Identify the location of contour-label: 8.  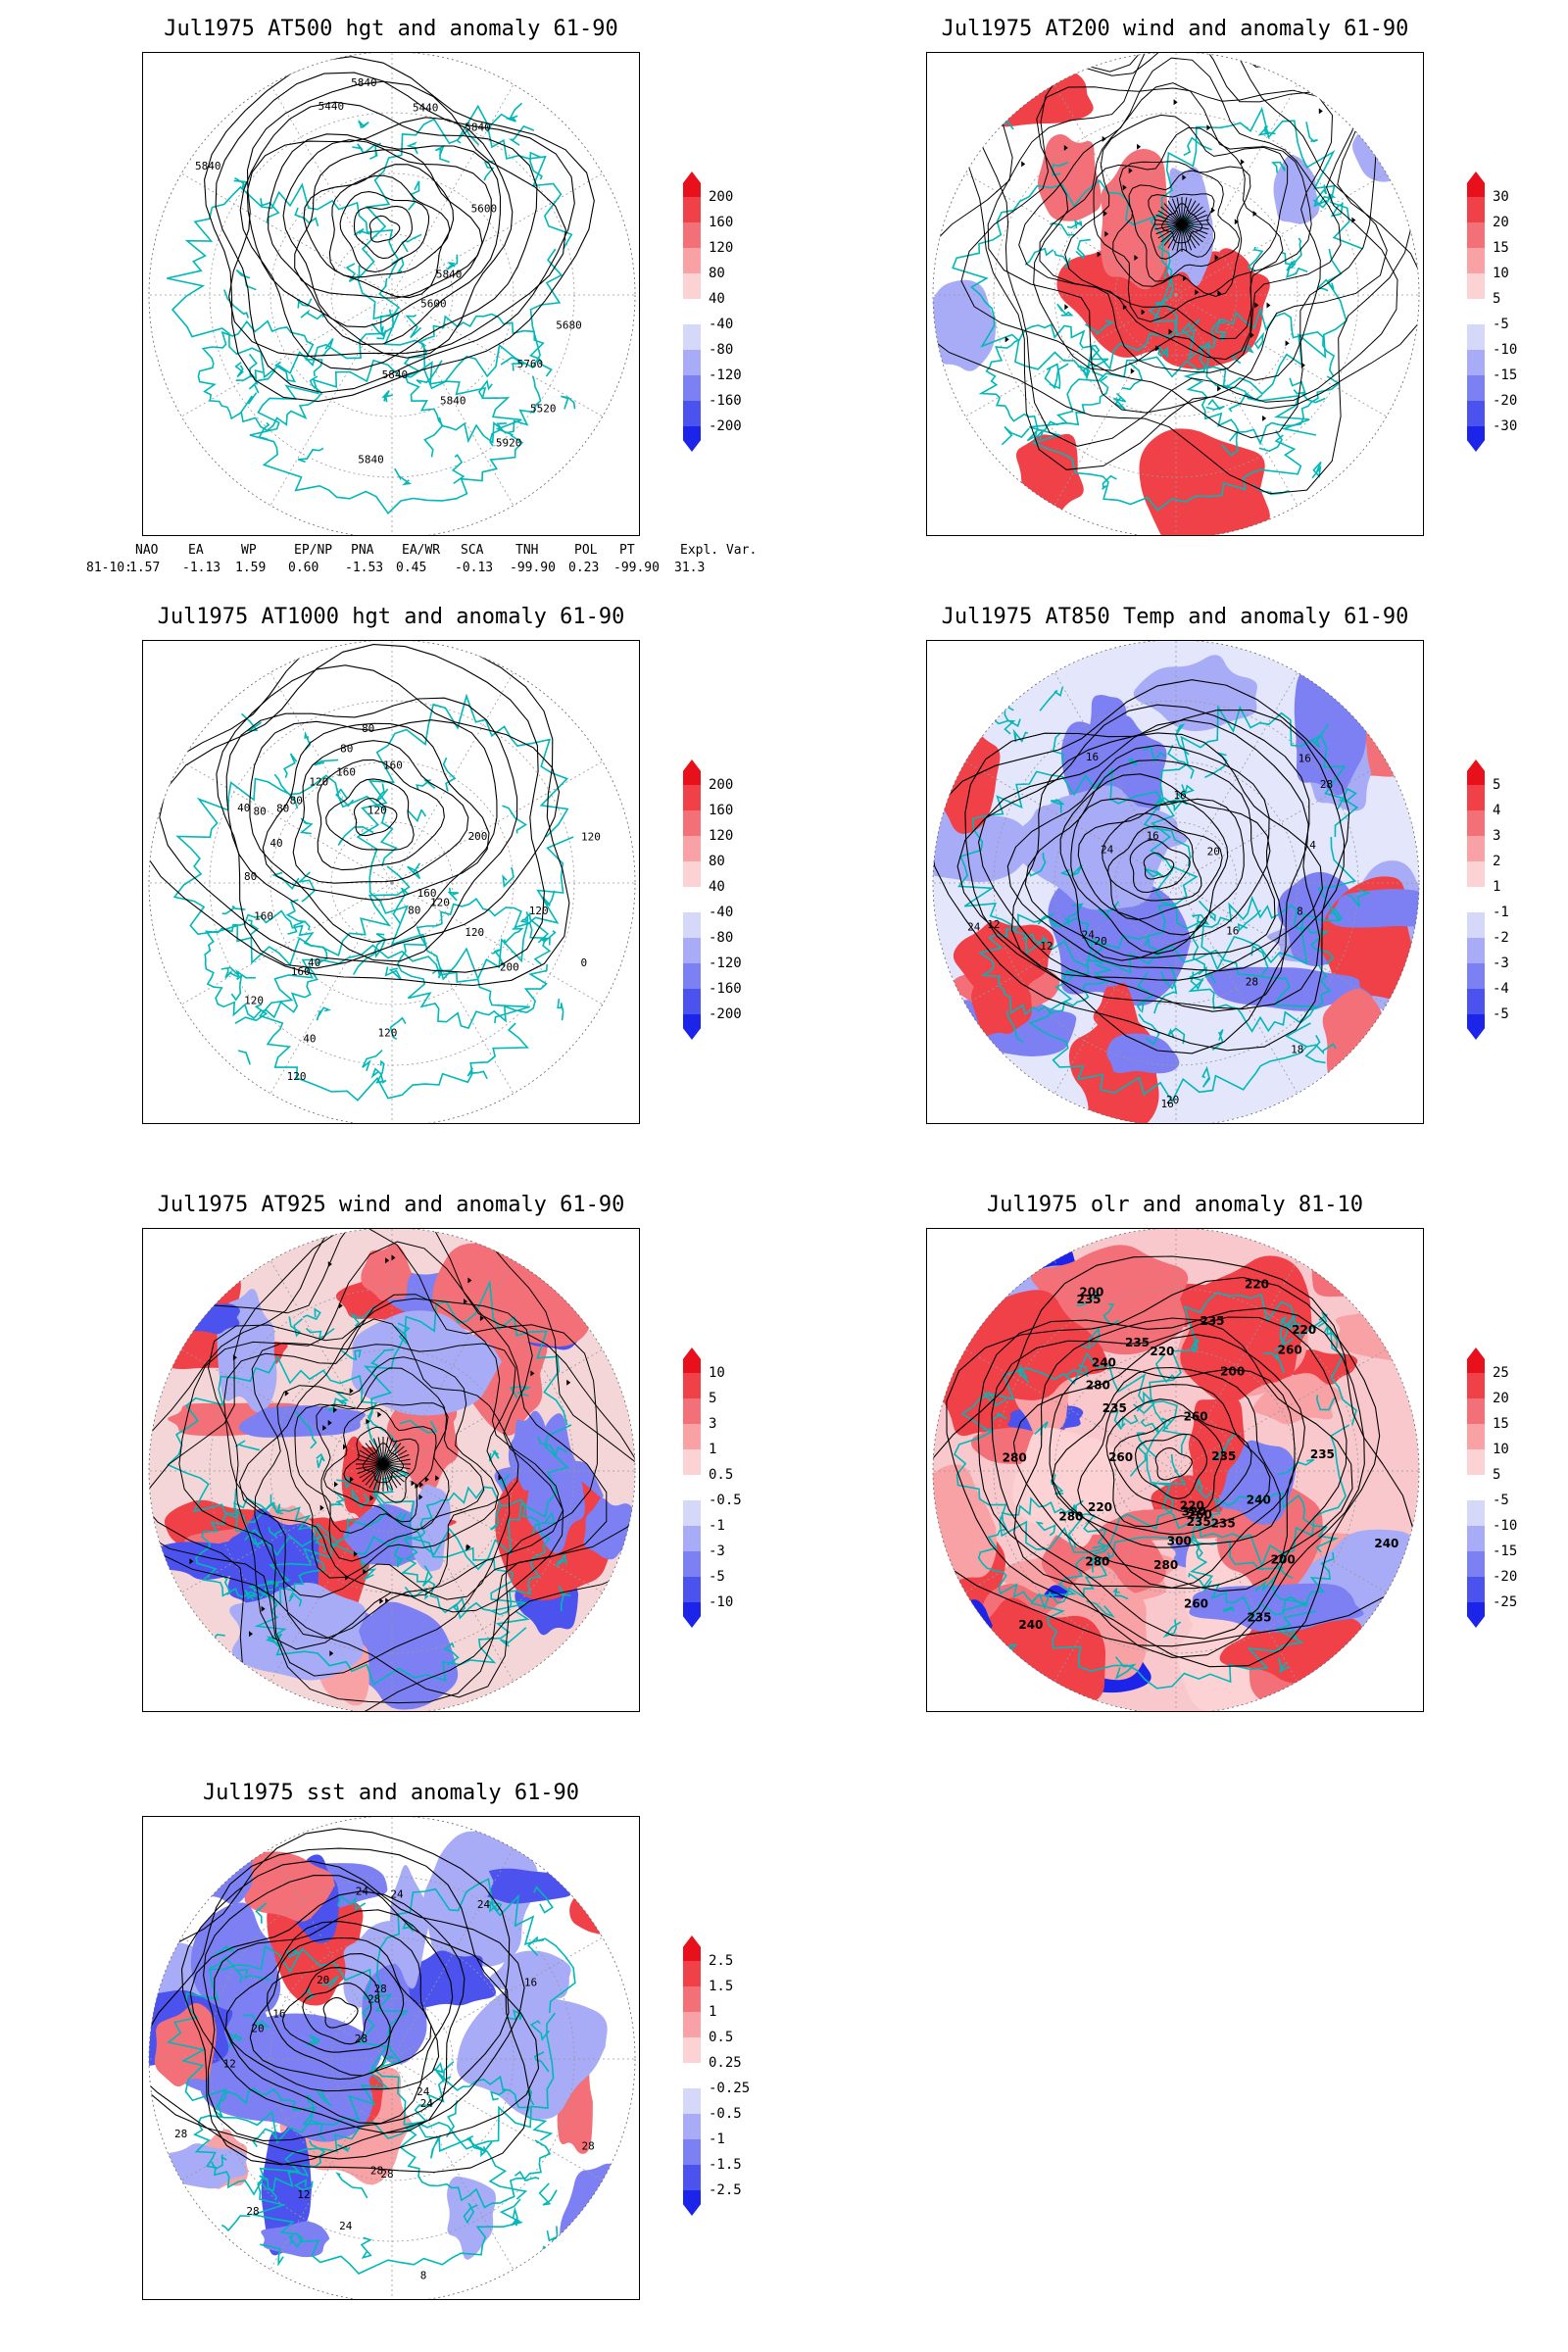
(1300, 912).